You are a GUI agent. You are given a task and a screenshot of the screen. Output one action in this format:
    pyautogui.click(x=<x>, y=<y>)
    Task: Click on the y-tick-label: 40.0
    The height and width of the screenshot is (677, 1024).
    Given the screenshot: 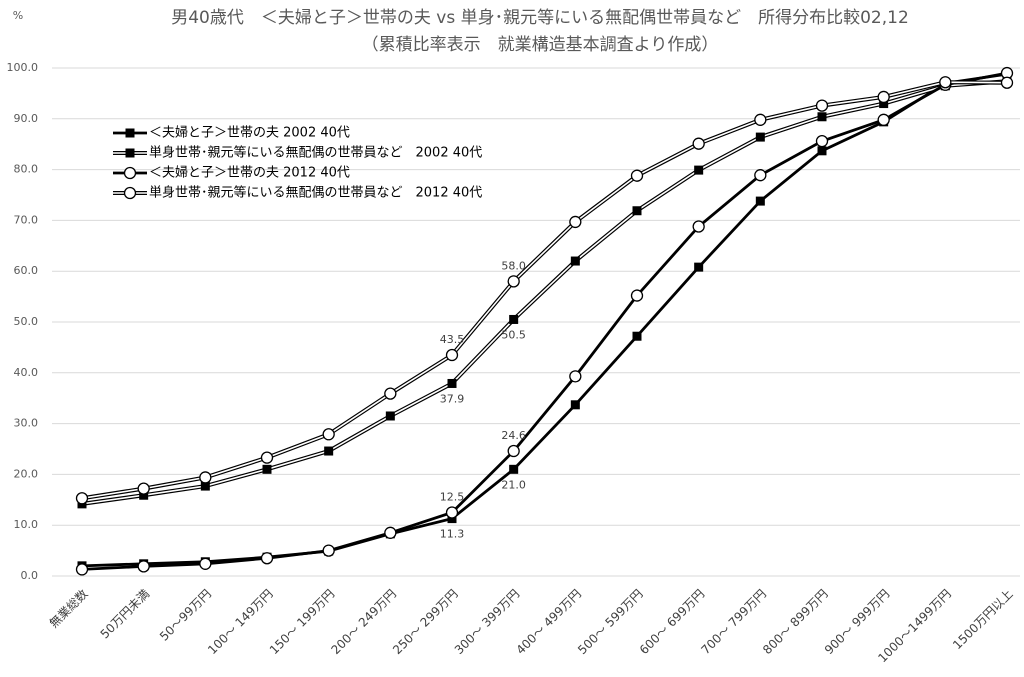 What is the action you would take?
    pyautogui.click(x=26, y=372)
    